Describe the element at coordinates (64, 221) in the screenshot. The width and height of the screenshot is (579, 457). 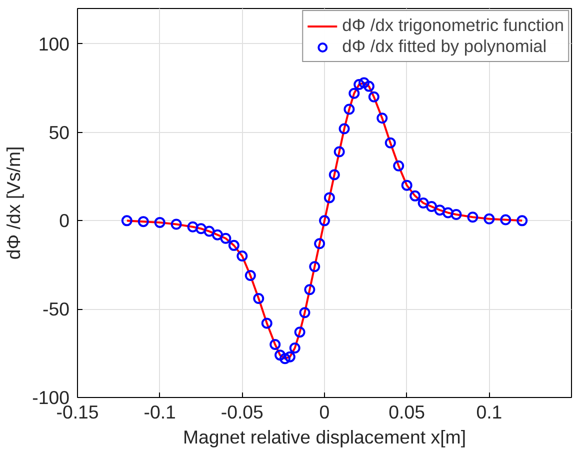
I see `y-tick-label: 0` at that location.